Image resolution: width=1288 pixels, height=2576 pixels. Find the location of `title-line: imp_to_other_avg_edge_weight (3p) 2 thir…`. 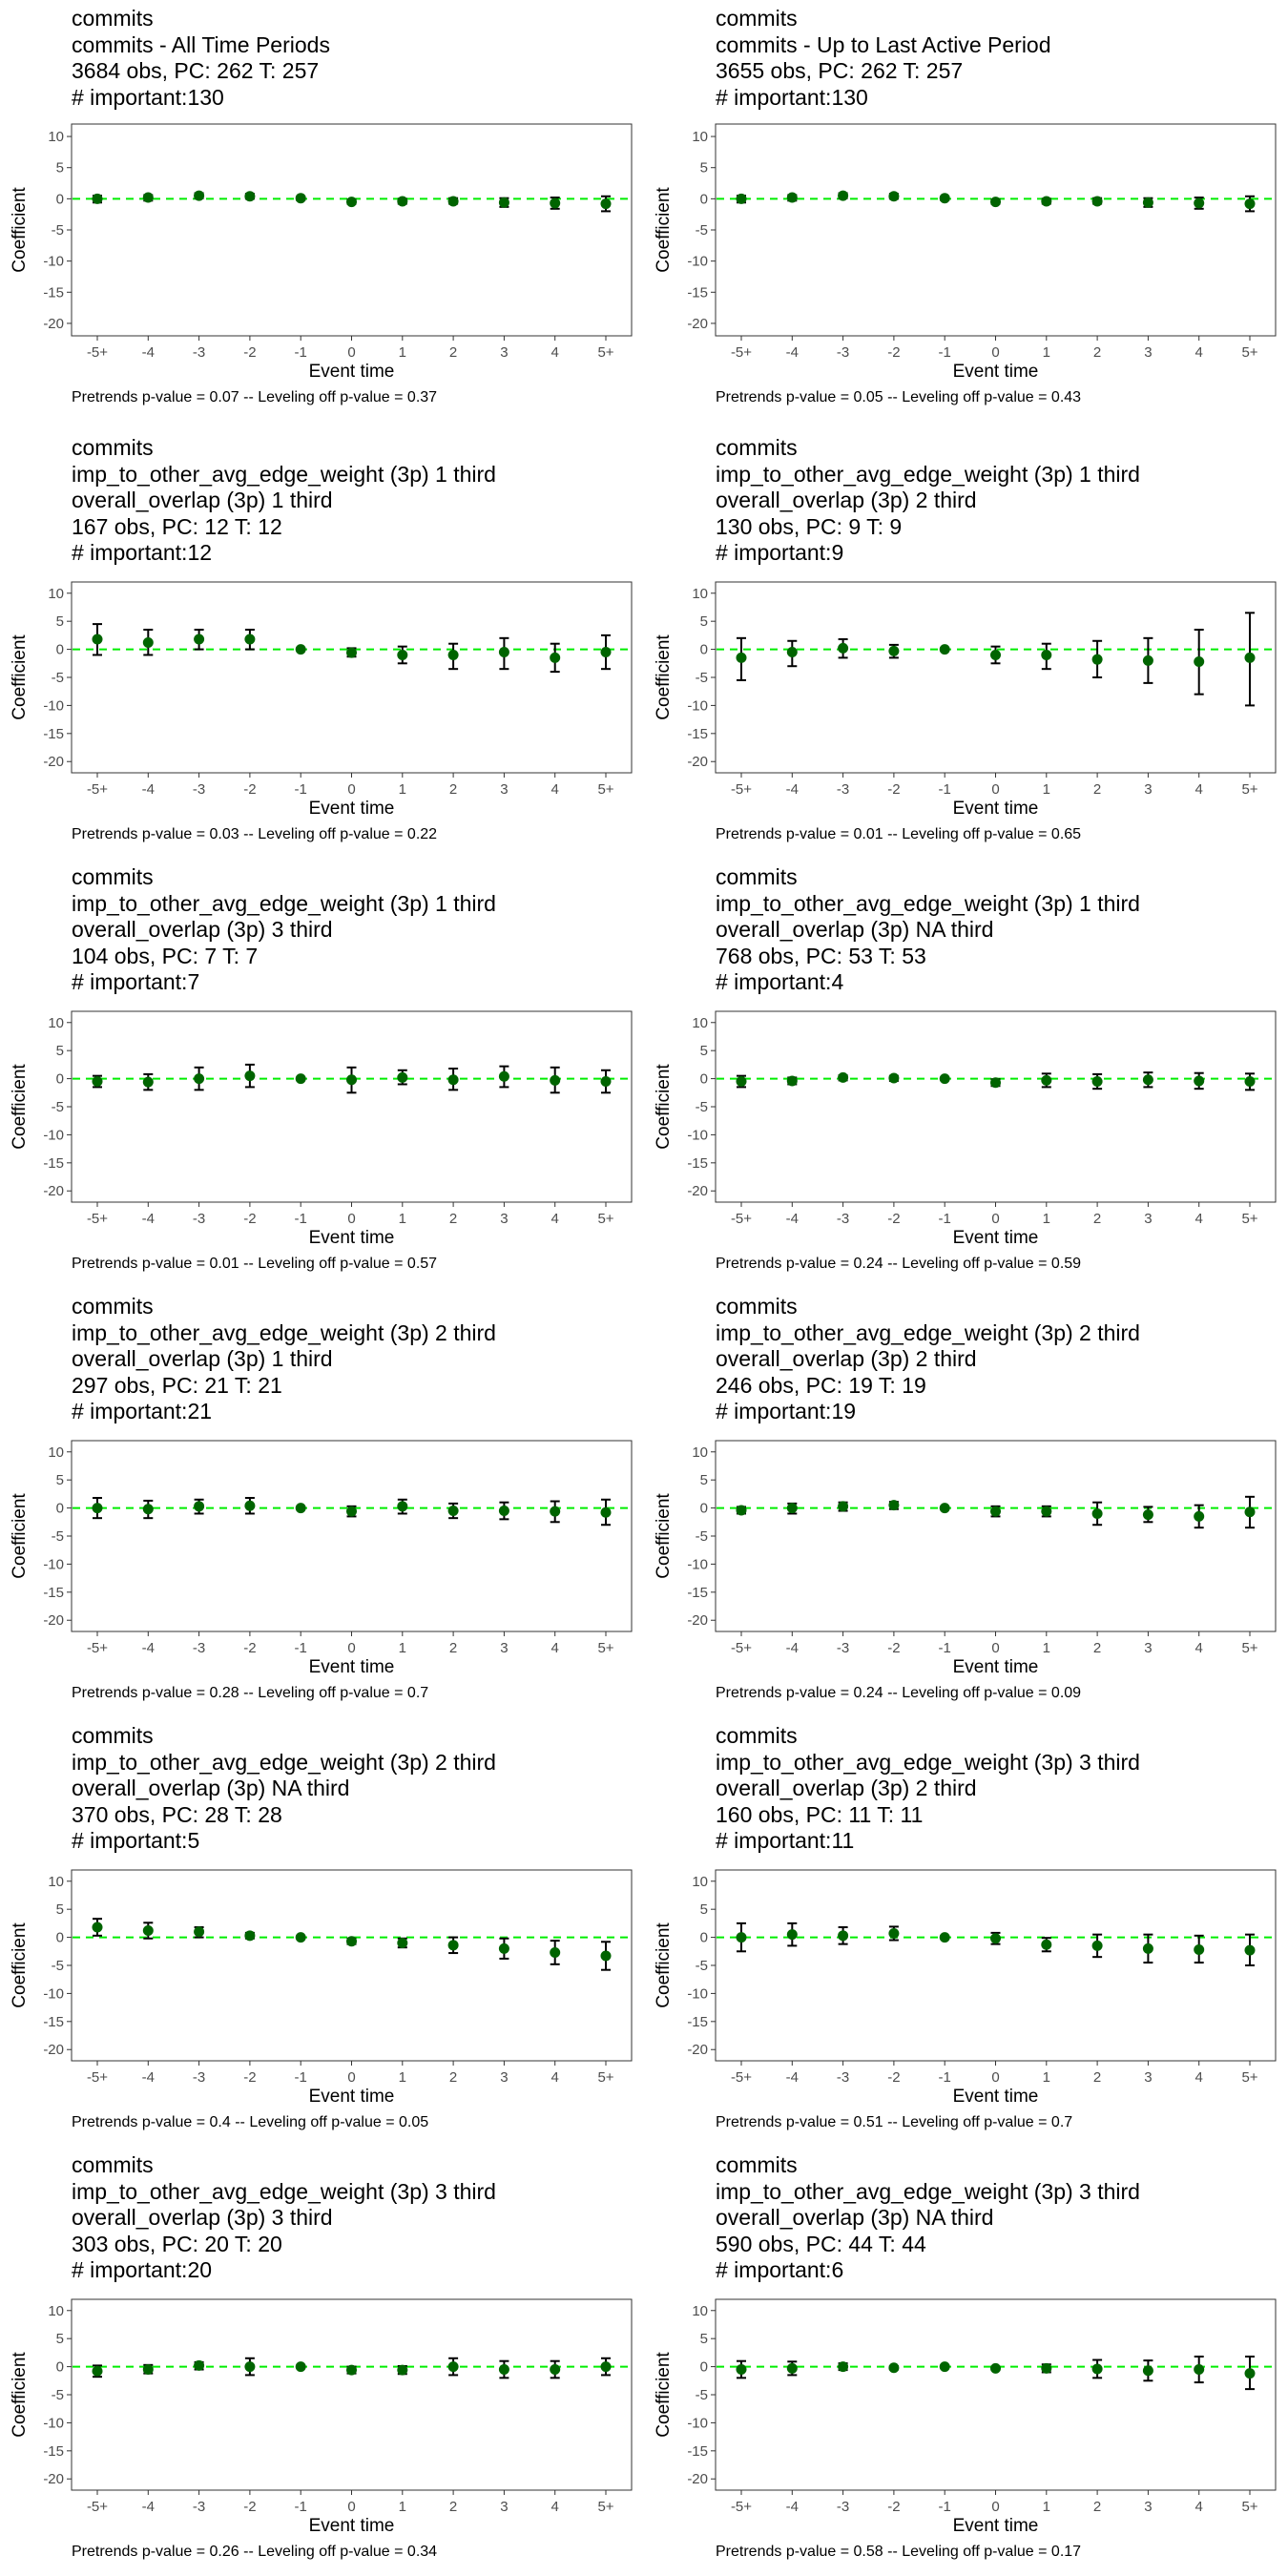

title-line: imp_to_other_avg_edge_weight (3p) 2 thir… is located at coordinates (284, 1762).